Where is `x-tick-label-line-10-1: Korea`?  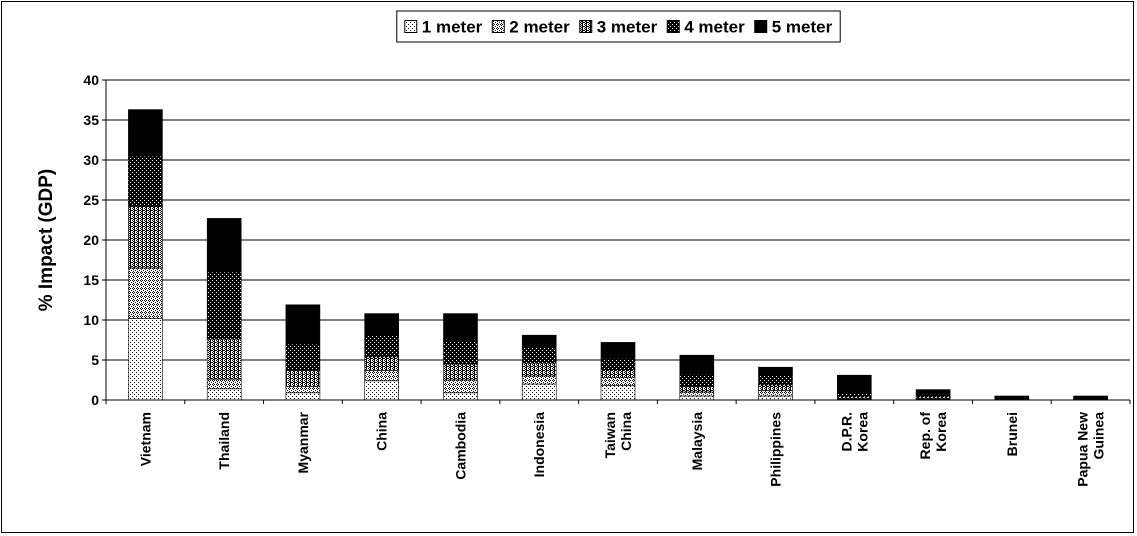 x-tick-label-line-10-1: Korea is located at coordinates (941, 432).